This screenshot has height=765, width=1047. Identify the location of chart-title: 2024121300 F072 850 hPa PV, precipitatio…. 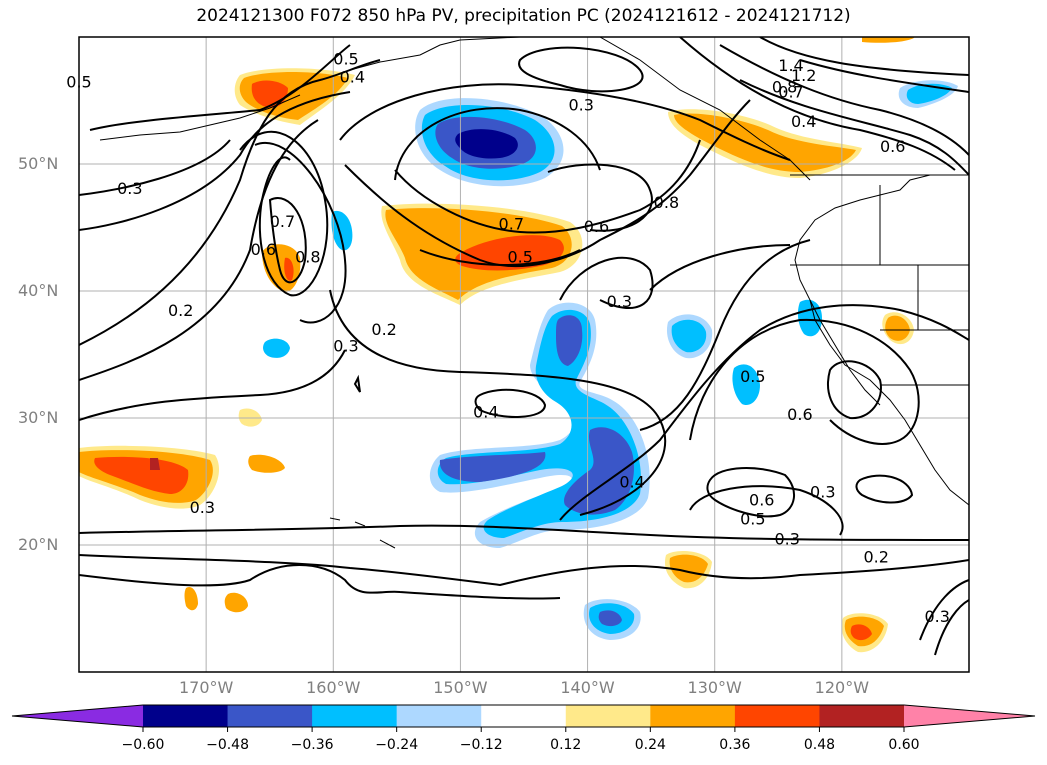
(523, 16).